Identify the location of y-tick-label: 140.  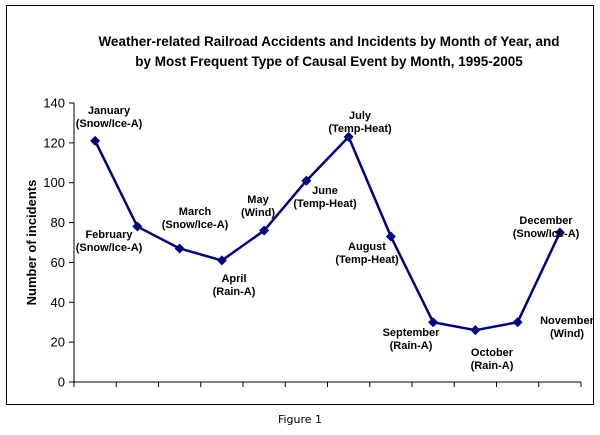
(54, 103).